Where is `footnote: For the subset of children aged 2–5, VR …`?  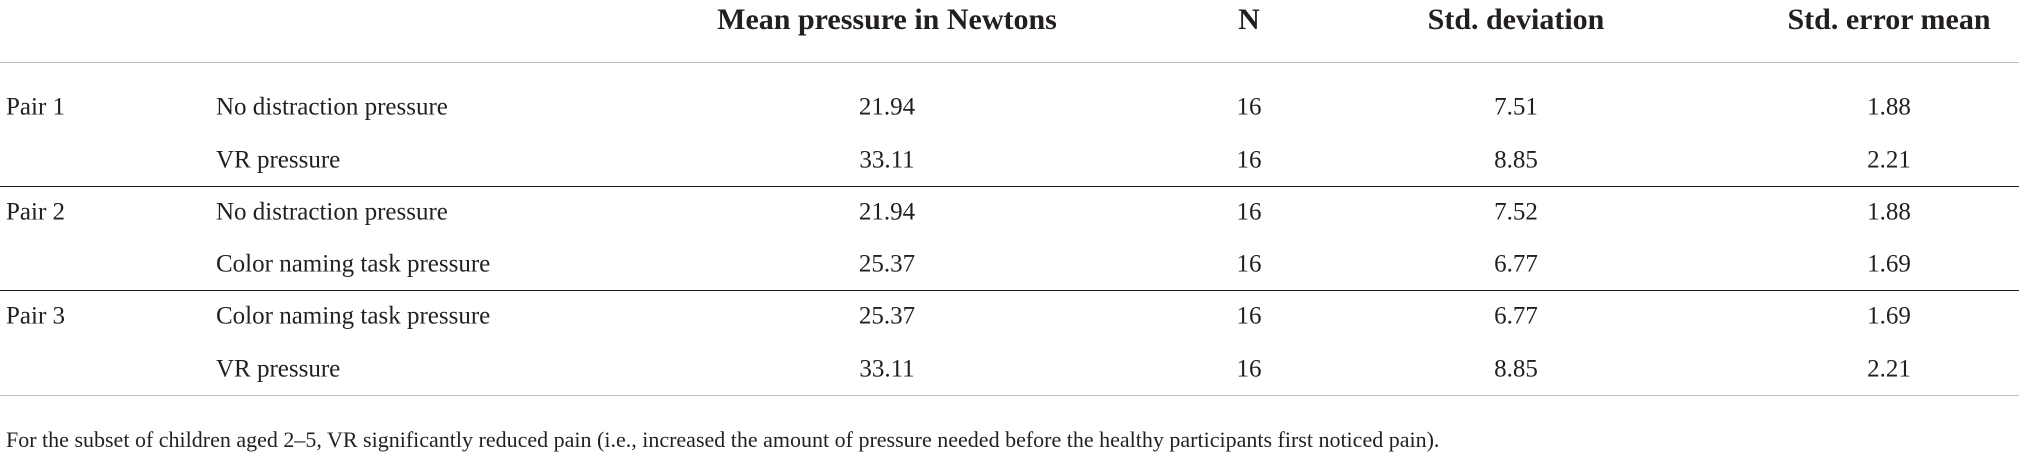
footnote: For the subset of children aged 2–5, VR … is located at coordinates (723, 439).